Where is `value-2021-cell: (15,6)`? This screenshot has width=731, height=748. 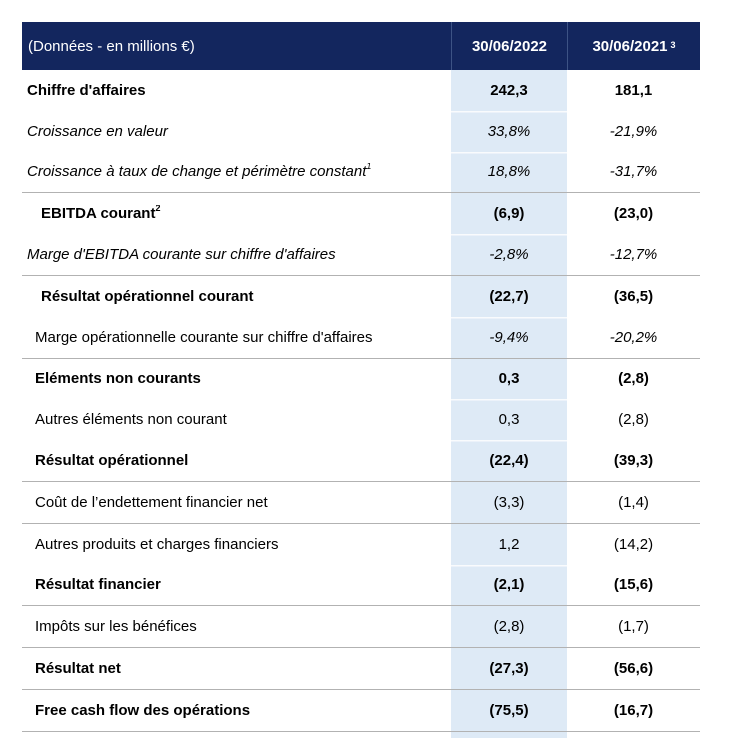 value-2021-cell: (15,6) is located at coordinates (633, 585).